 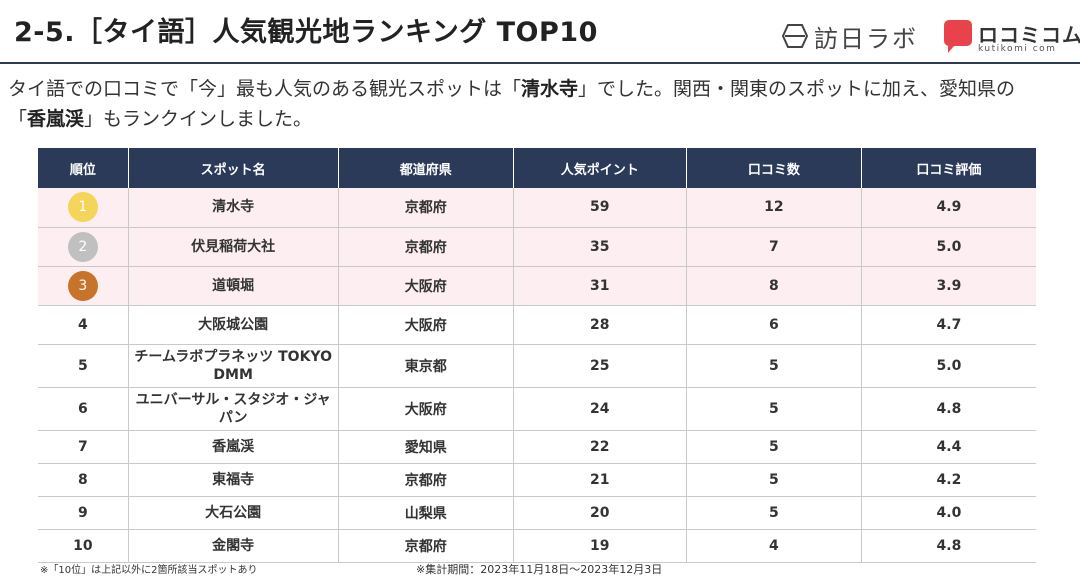 I want to click on spot-name-cell: 大石公園, so click(x=233, y=513).